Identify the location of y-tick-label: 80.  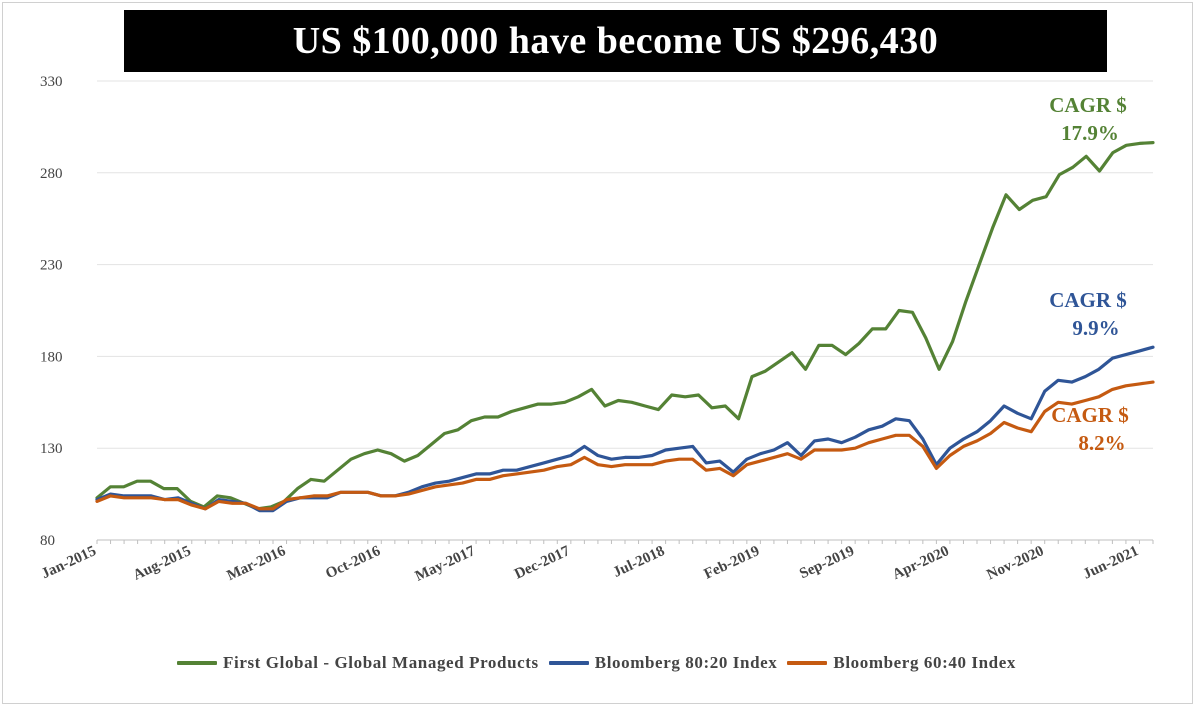
(47, 541).